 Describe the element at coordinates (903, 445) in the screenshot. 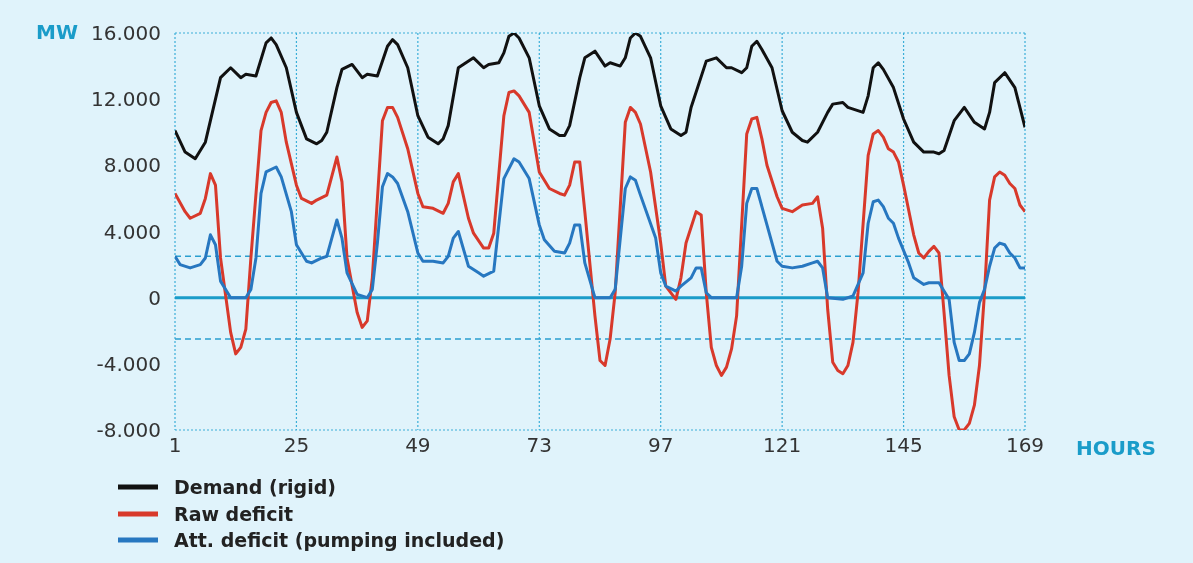

I see `x-tick-label: 145` at that location.